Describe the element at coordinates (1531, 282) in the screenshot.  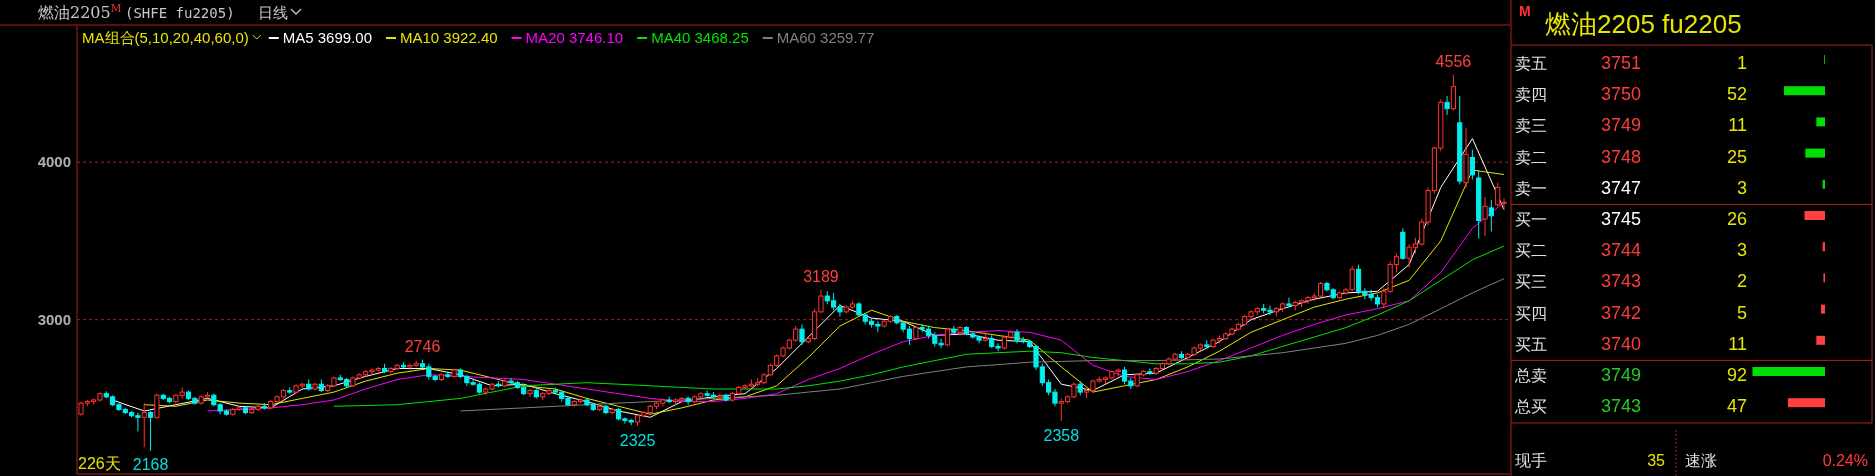
I see `category-label: 买三` at that location.